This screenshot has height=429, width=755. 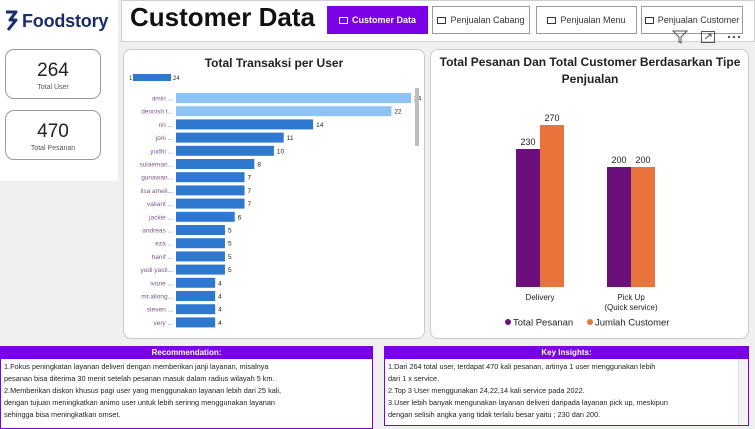 I want to click on nav-customer-data-label: Customer Data, so click(x=383, y=20).